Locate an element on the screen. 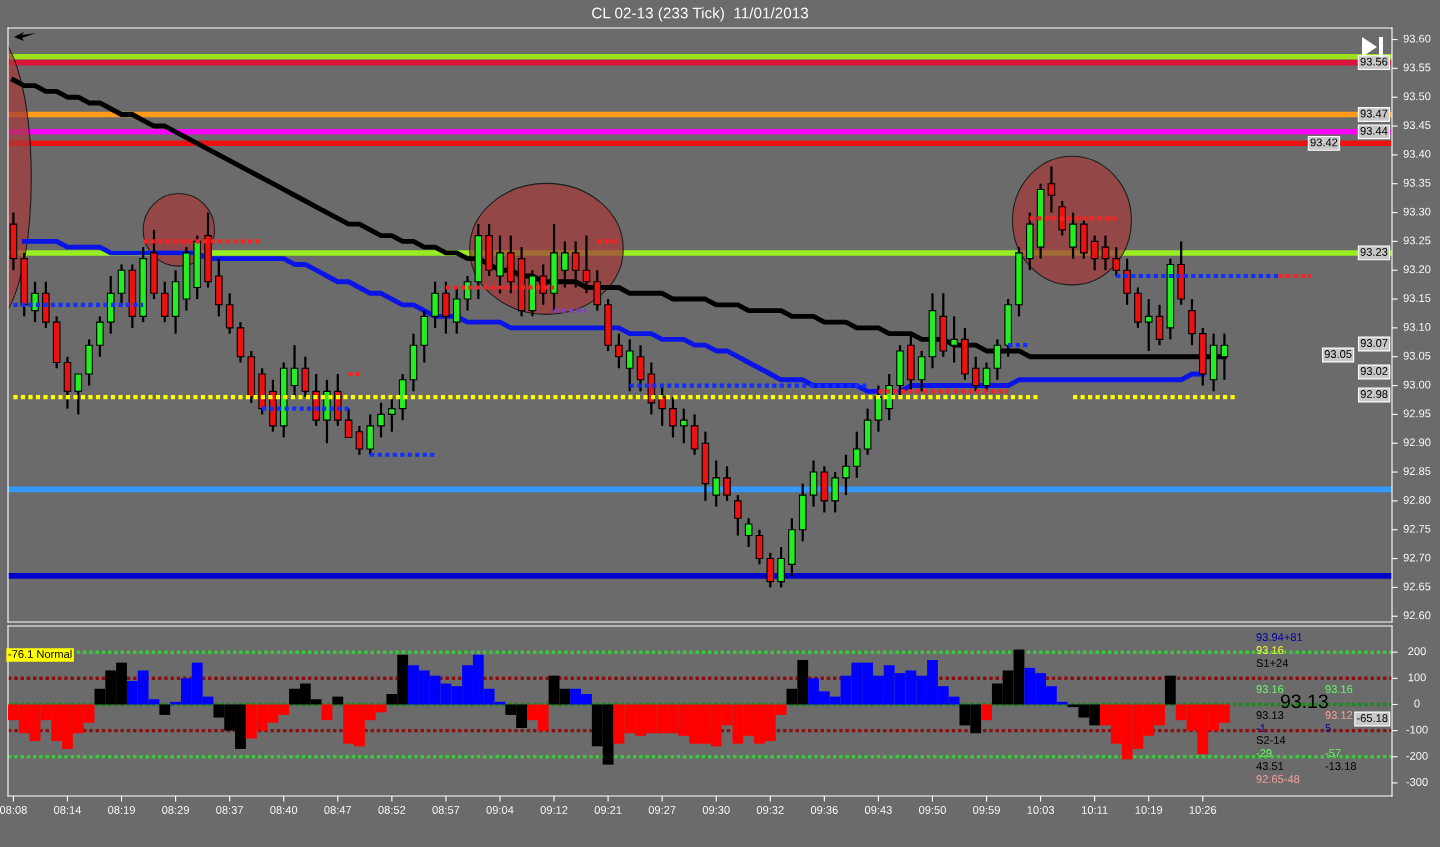  annotation: 93.02 is located at coordinates (1374, 371).